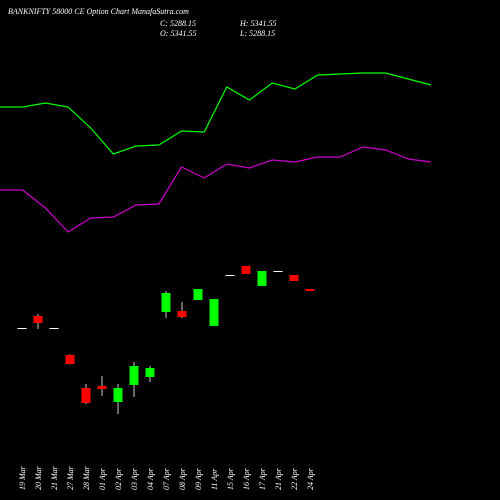 This screenshot has height=500, width=500. Describe the element at coordinates (198, 478) in the screenshot. I see `x-tick-label: 09 Apr` at that location.